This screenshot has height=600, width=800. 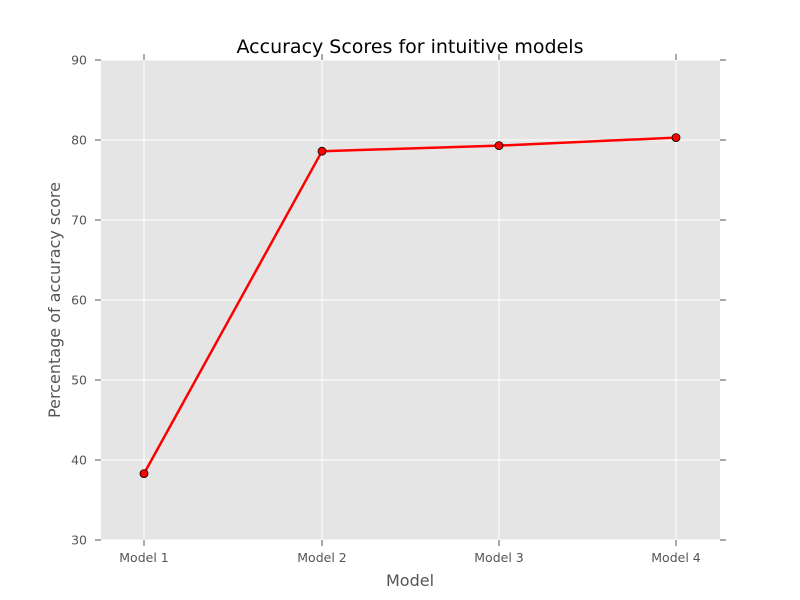 I want to click on y-tick-label: 60, so click(x=79, y=300).